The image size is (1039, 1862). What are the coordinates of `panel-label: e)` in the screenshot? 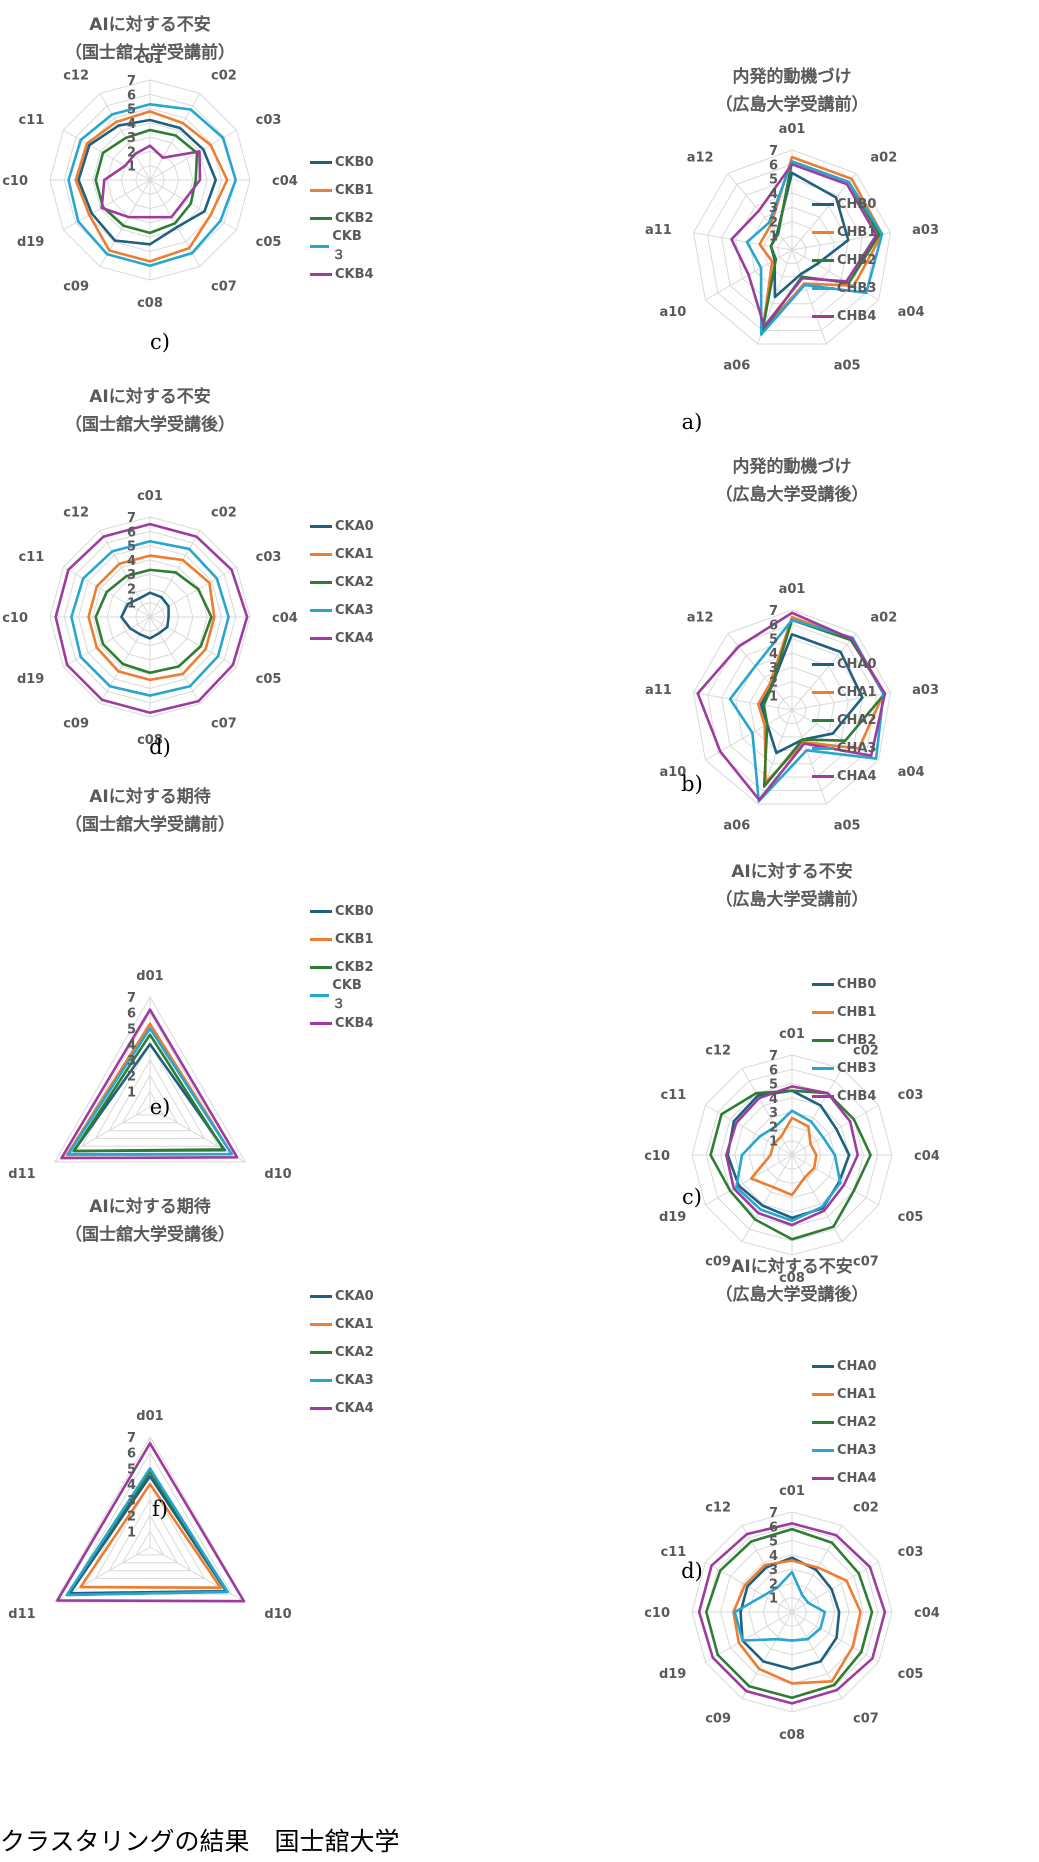 It's located at (160, 1107).